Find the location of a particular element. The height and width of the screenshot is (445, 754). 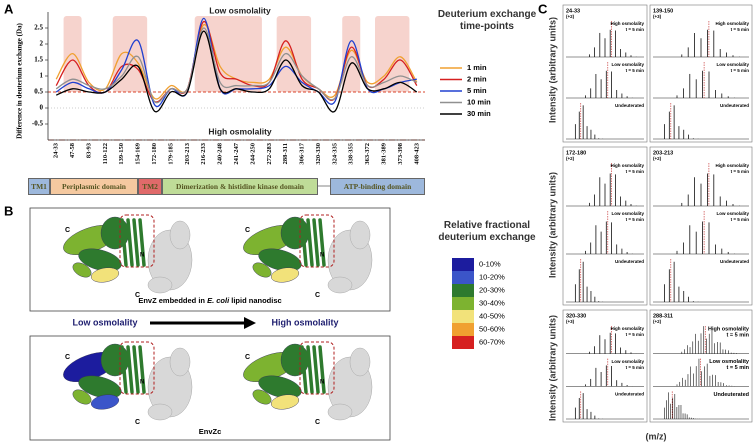

peptide-label: 203-213 is located at coordinates (663, 153).